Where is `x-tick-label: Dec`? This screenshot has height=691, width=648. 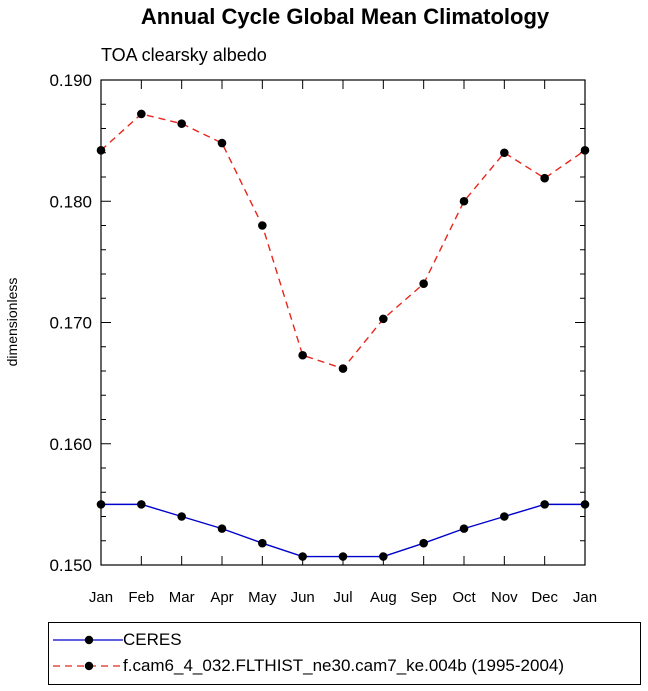 x-tick-label: Dec is located at coordinates (544, 597).